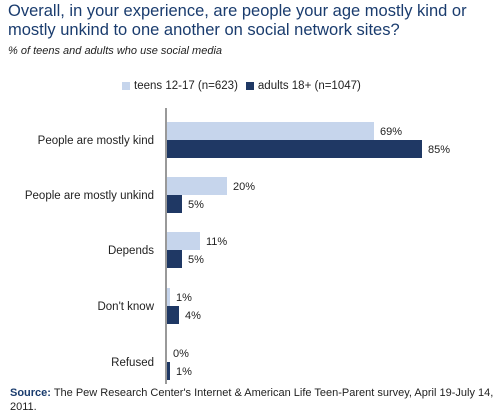 The image size is (504, 417). Describe the element at coordinates (216, 242) in the screenshot. I see `data-label-teens-2: 11%` at that location.